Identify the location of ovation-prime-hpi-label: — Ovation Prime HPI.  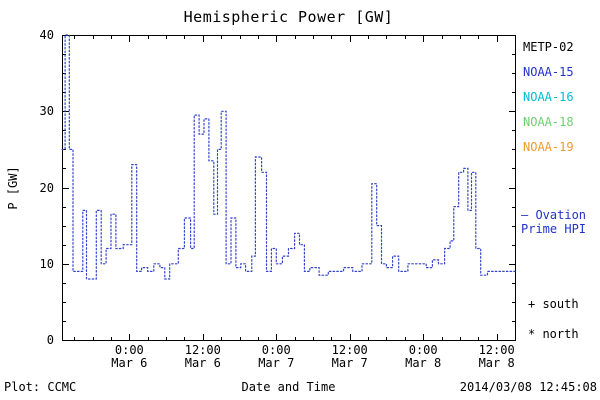
(553, 222).